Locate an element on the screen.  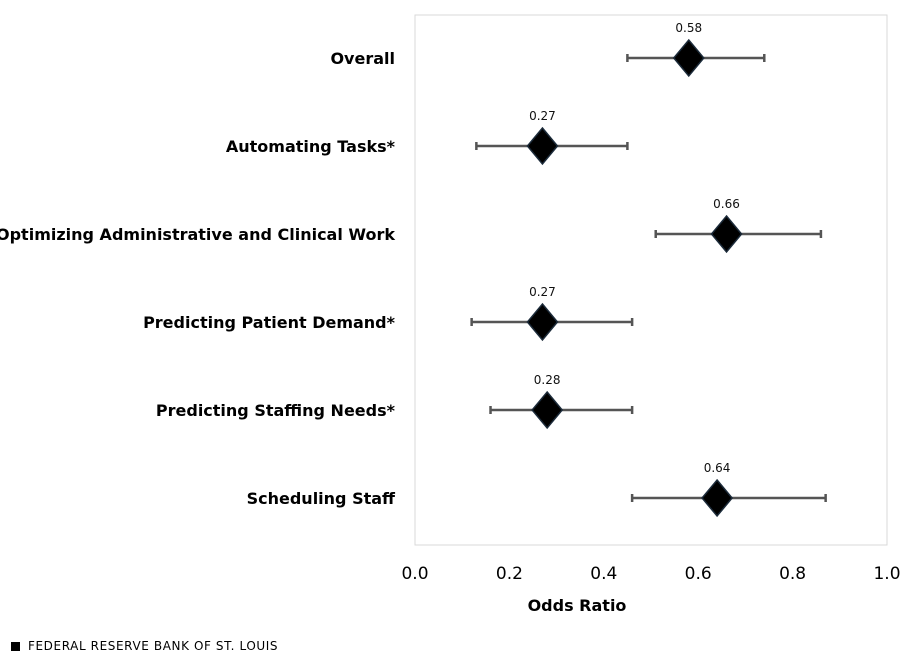
data-label: 0.28 is located at coordinates (547, 380).